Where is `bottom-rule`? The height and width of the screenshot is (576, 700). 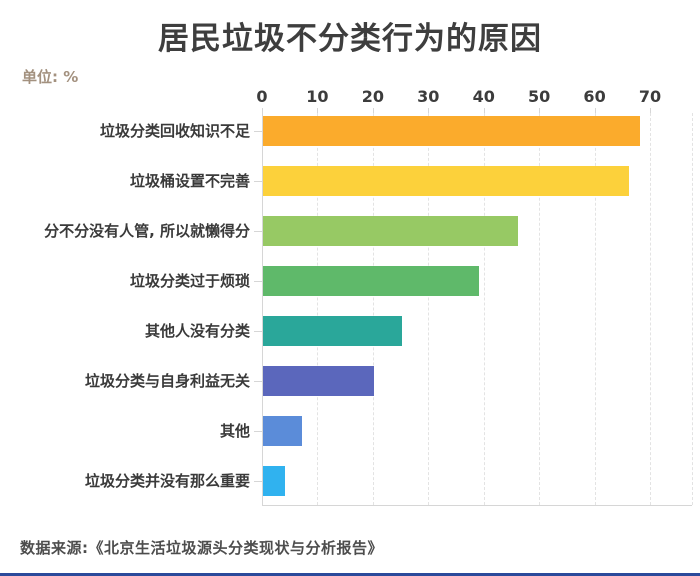
bottom-rule is located at coordinates (350, 574).